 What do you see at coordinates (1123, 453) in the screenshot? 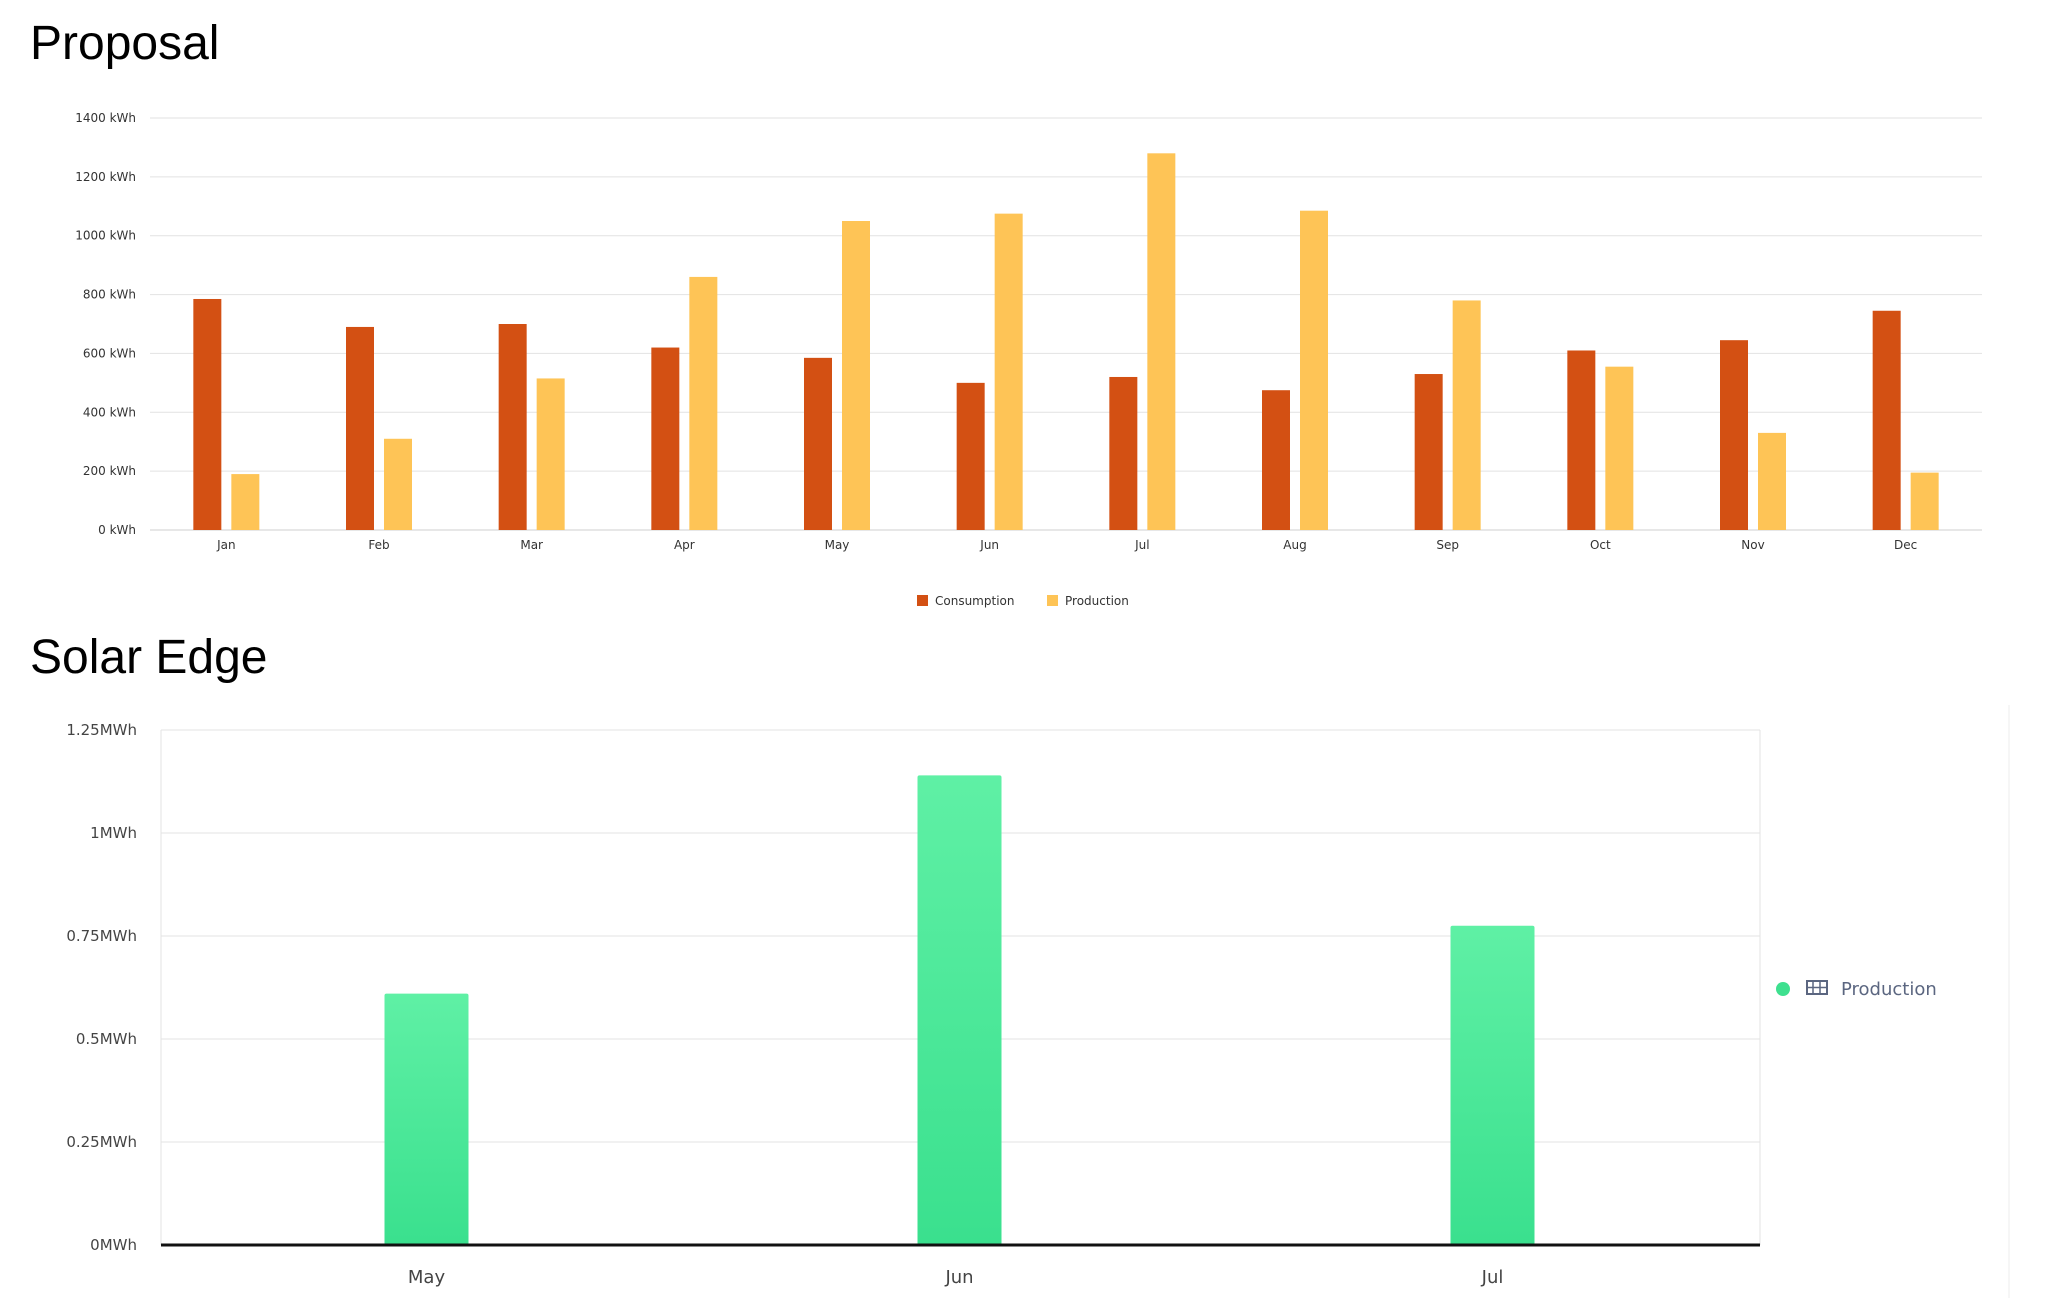
I see `bar-consumption-jul` at bounding box center [1123, 453].